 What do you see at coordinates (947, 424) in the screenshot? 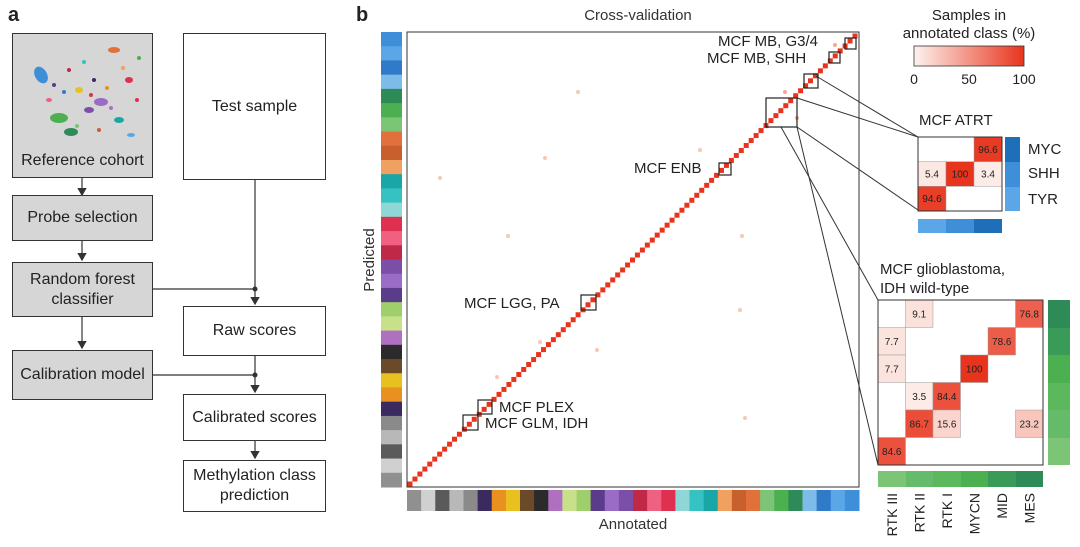
I see `gbm-cell-value: 15.6` at bounding box center [947, 424].